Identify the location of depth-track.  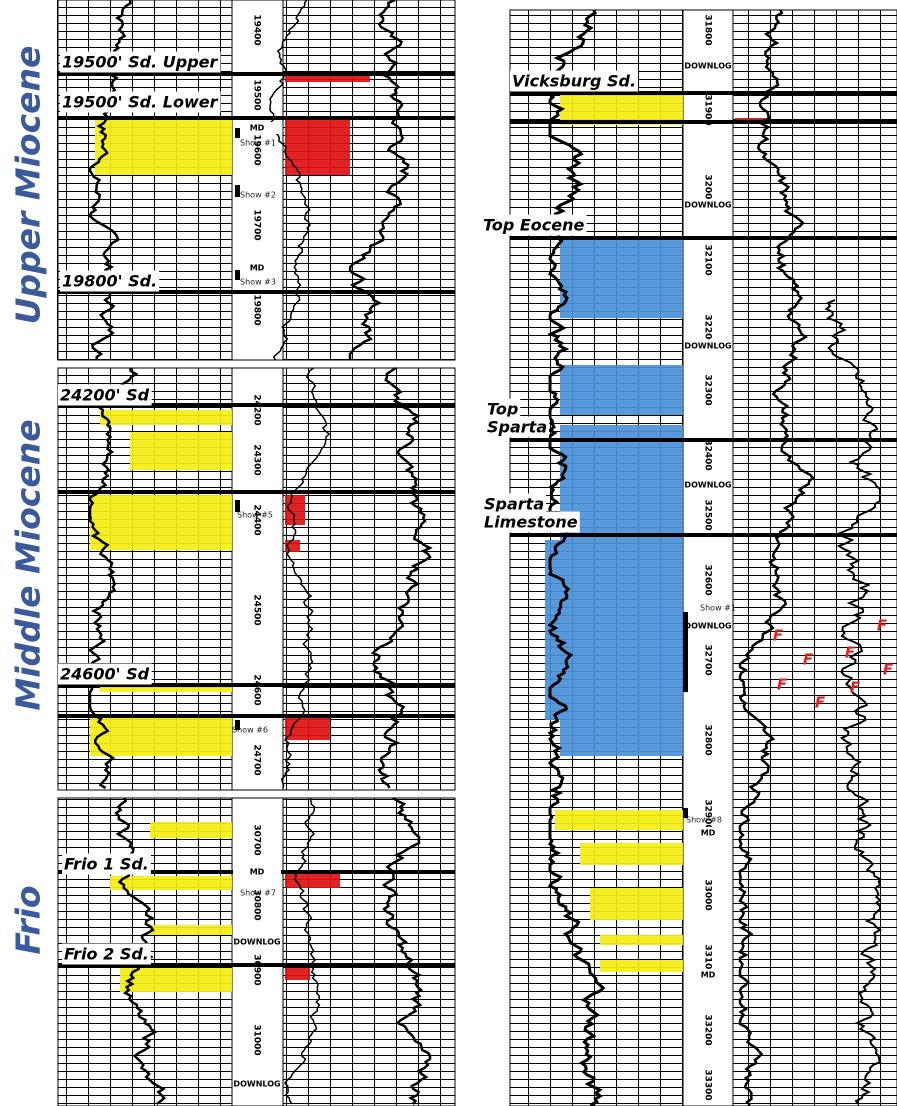
(257, 180).